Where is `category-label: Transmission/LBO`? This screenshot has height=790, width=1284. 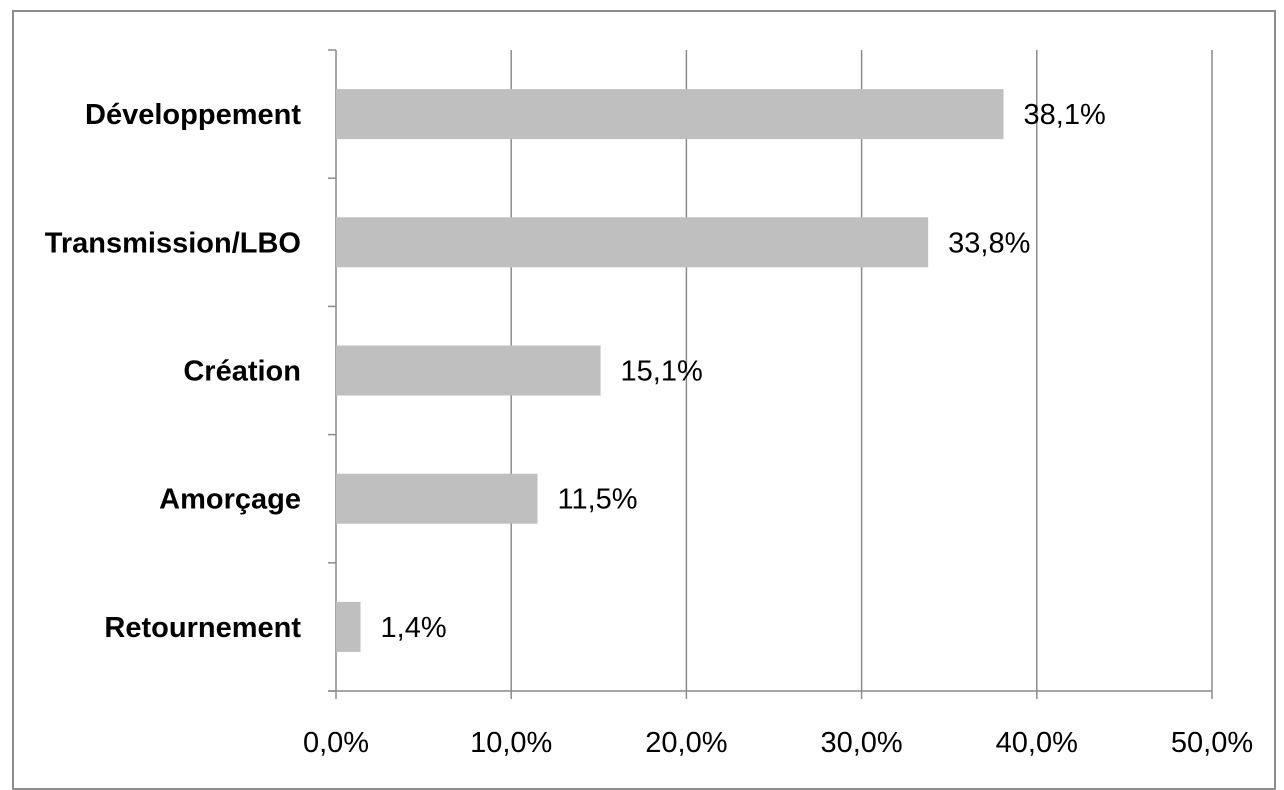
category-label: Transmission/LBO is located at coordinates (173, 243).